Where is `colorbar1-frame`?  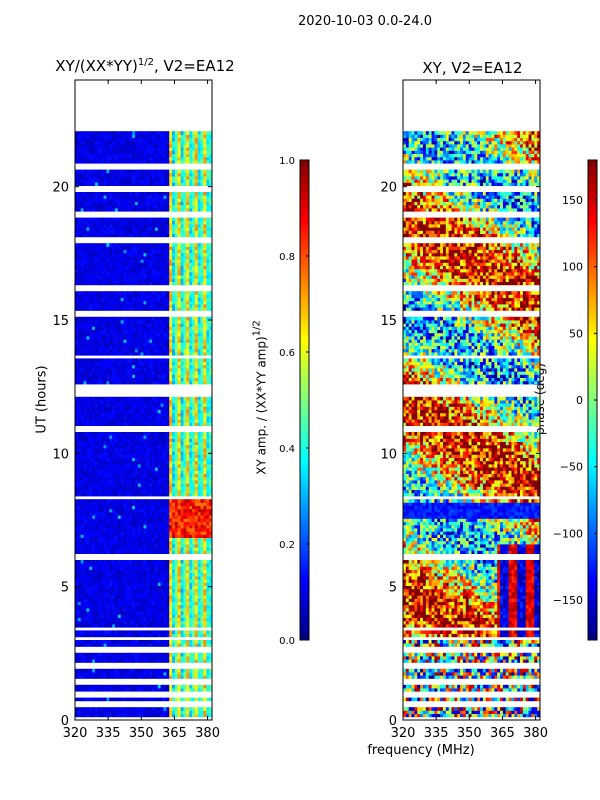
colorbar1-frame is located at coordinates (304, 400).